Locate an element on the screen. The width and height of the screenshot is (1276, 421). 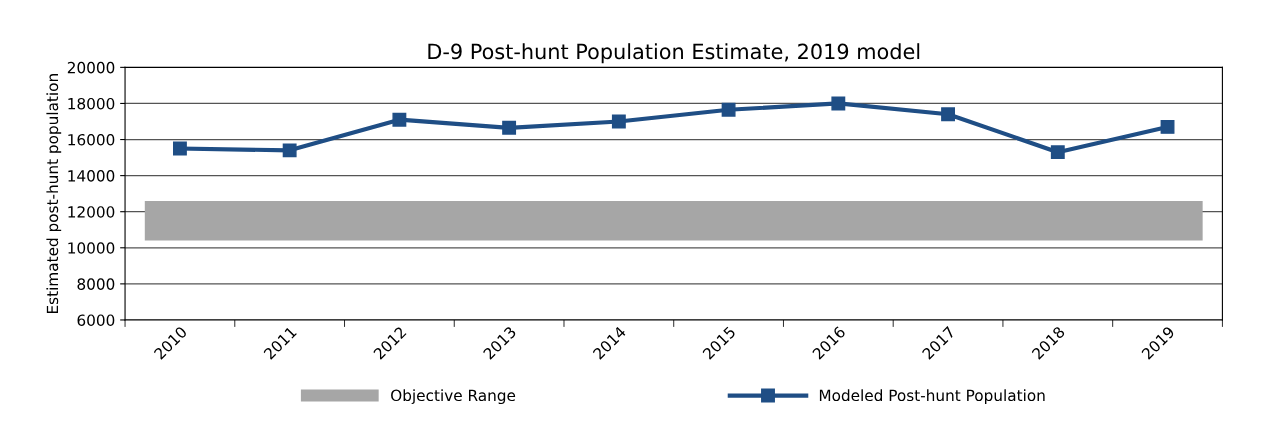
y-tick-label: 14000 is located at coordinates (91, 176).